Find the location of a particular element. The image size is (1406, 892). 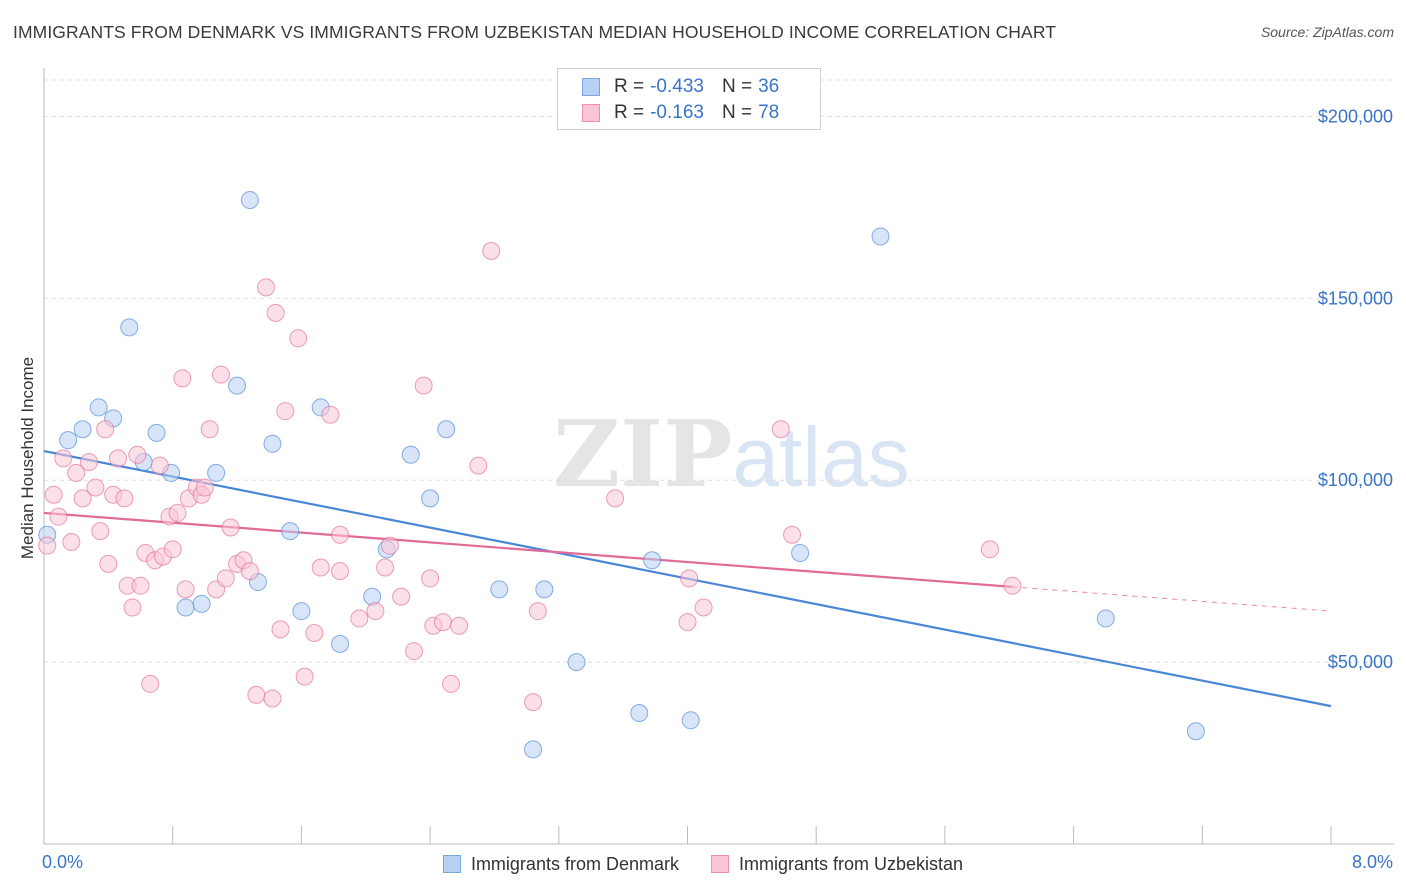

y-tick-label: $50,000 is located at coordinates (1360, 662).